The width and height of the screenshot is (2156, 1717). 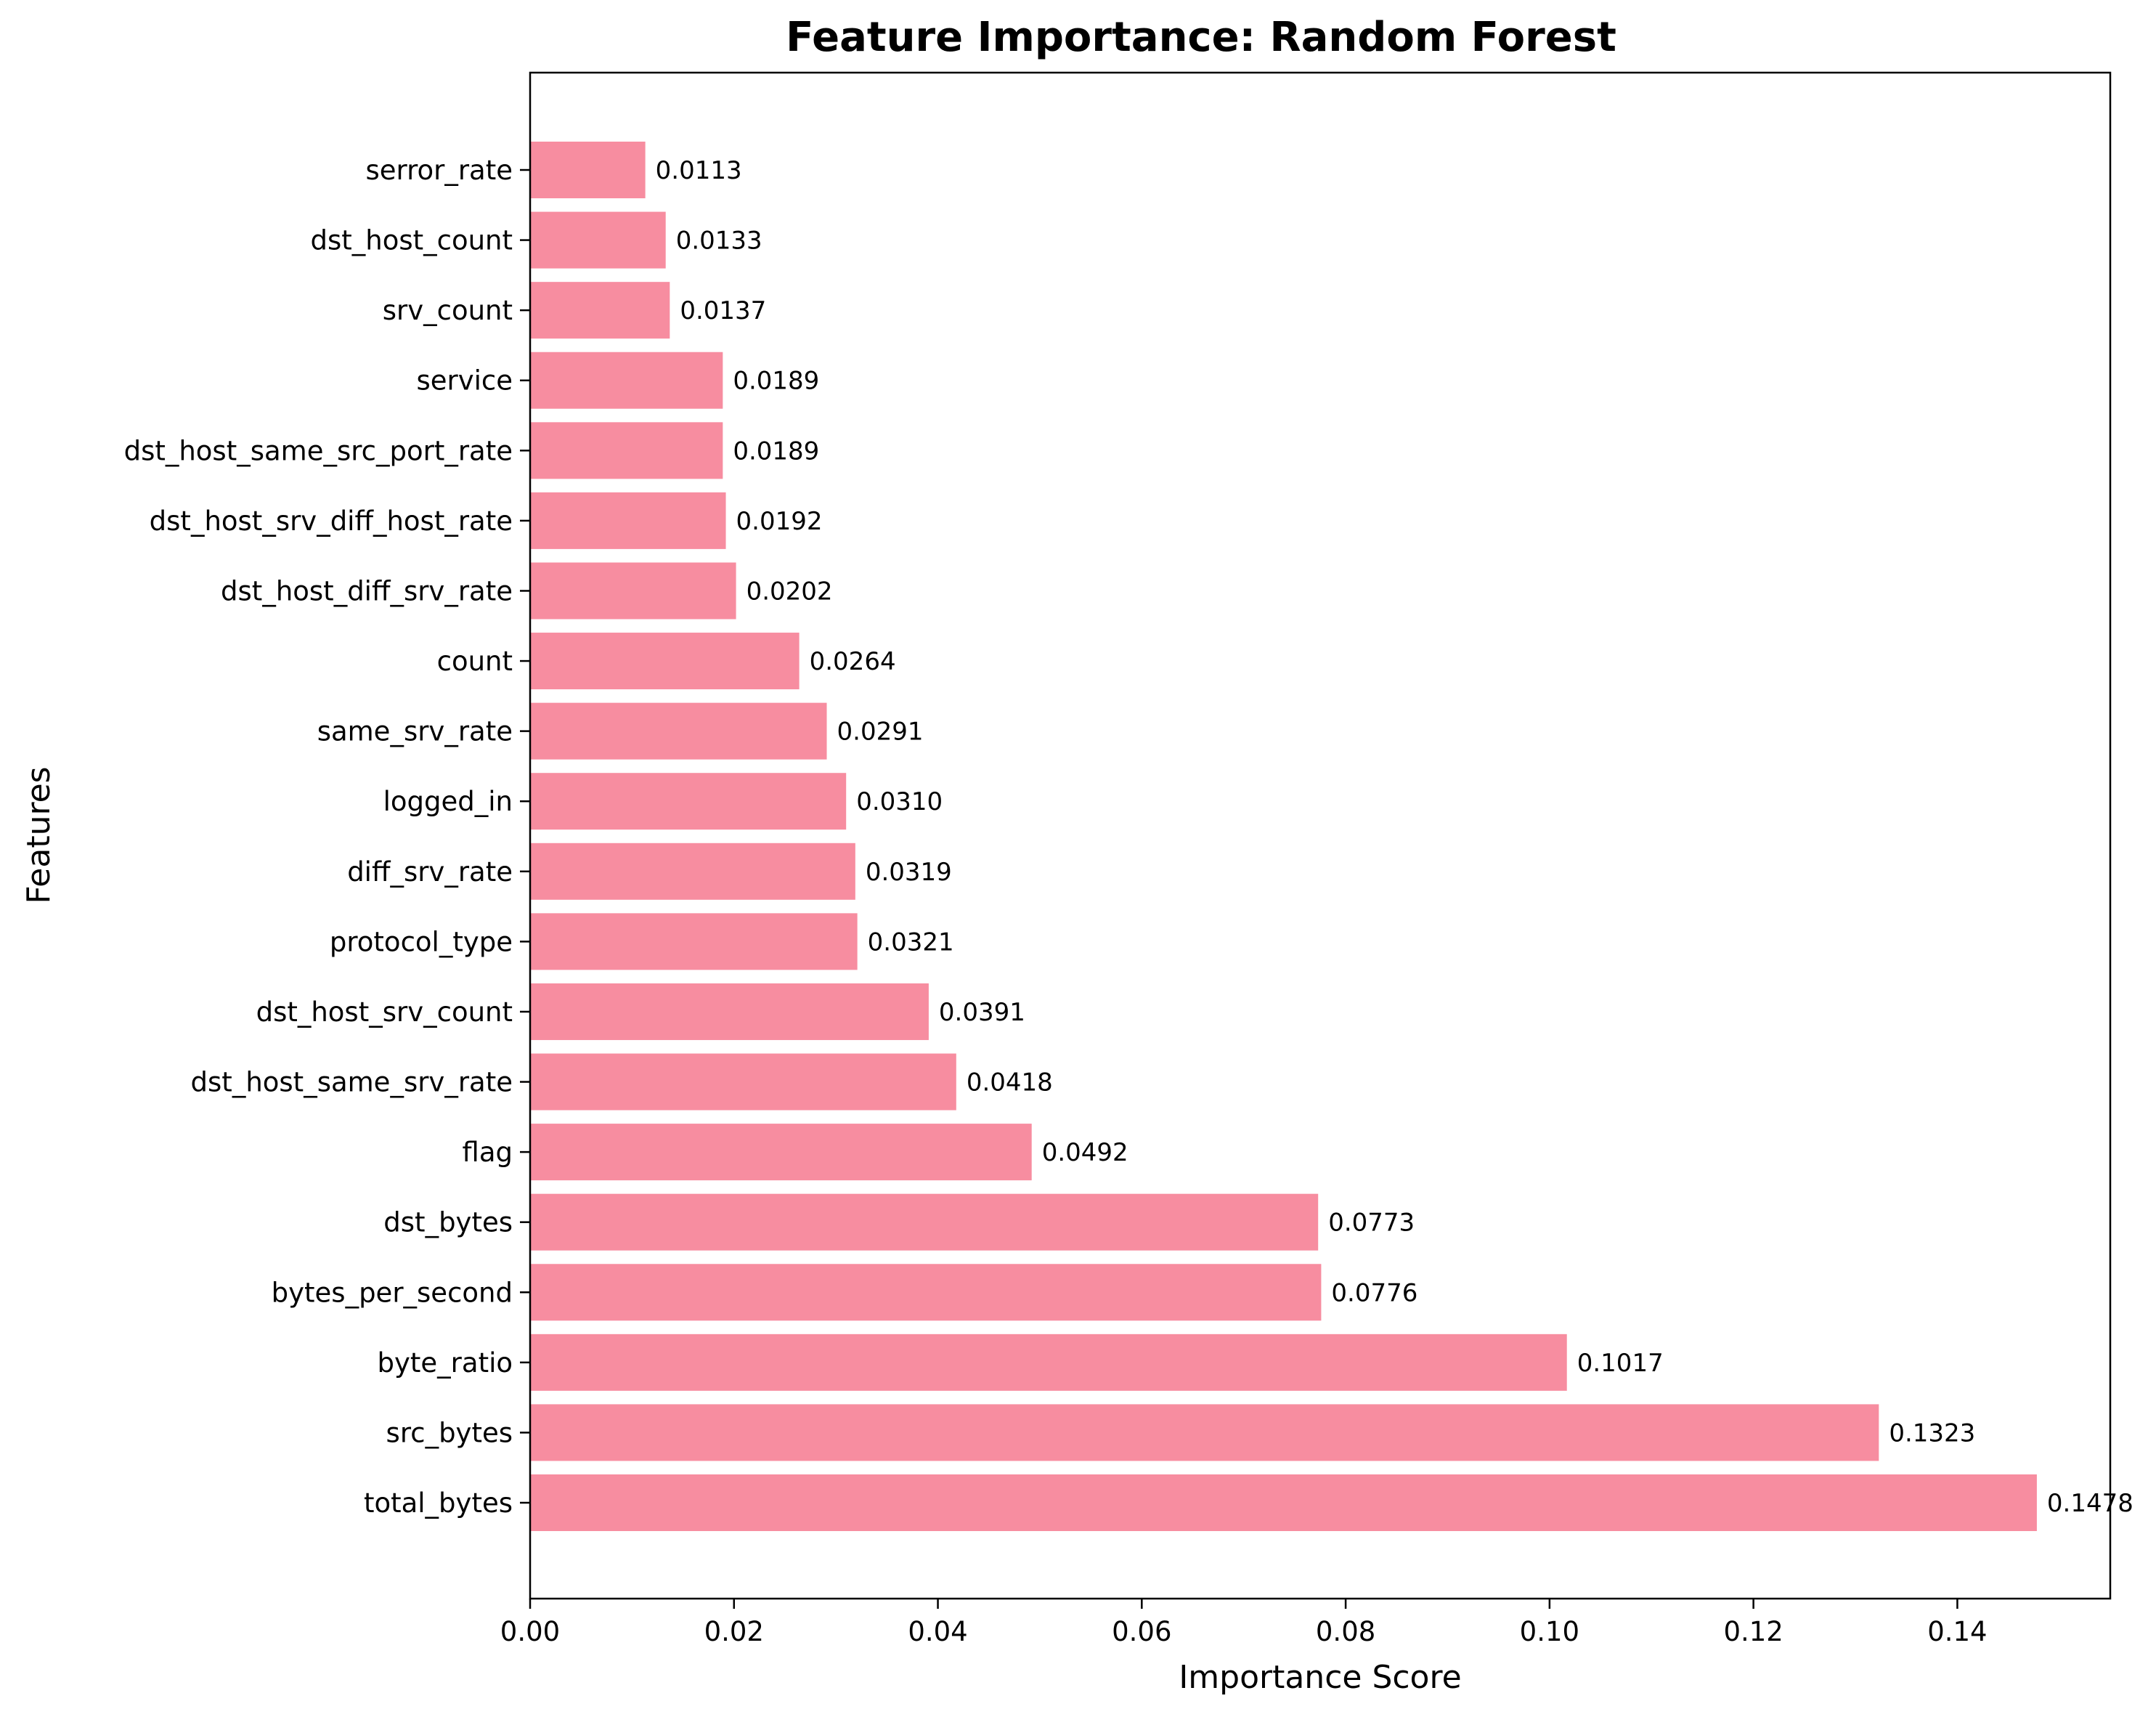 I want to click on y-tick-label-dst_host_diff_srv_rate: dst_host_diff_srv_rate, so click(x=367, y=590).